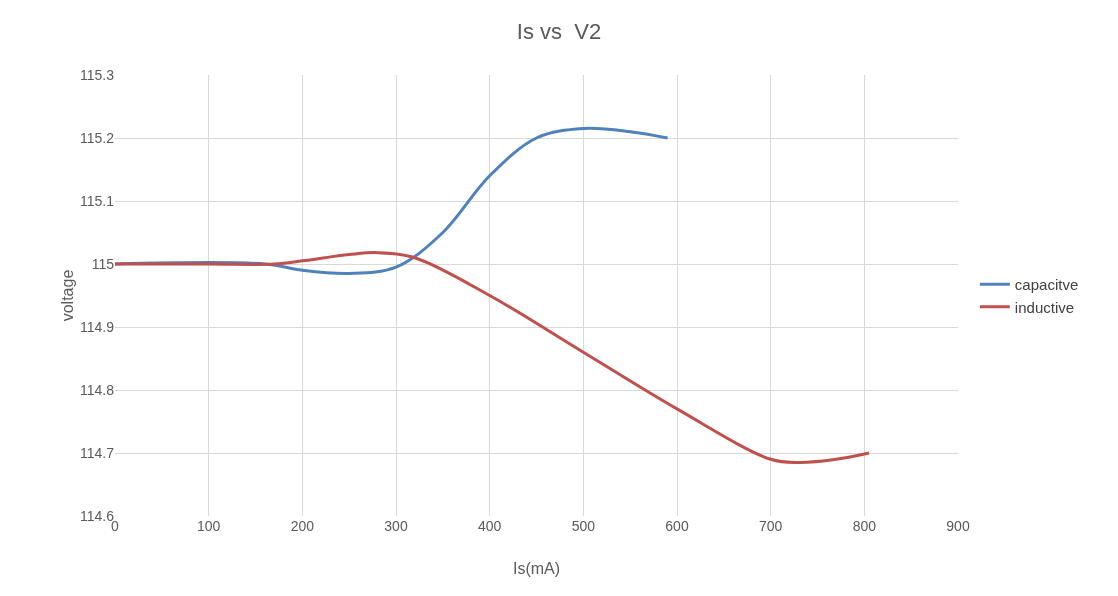 This screenshot has height=596, width=1118. I want to click on x-tick-label: 900, so click(958, 526).